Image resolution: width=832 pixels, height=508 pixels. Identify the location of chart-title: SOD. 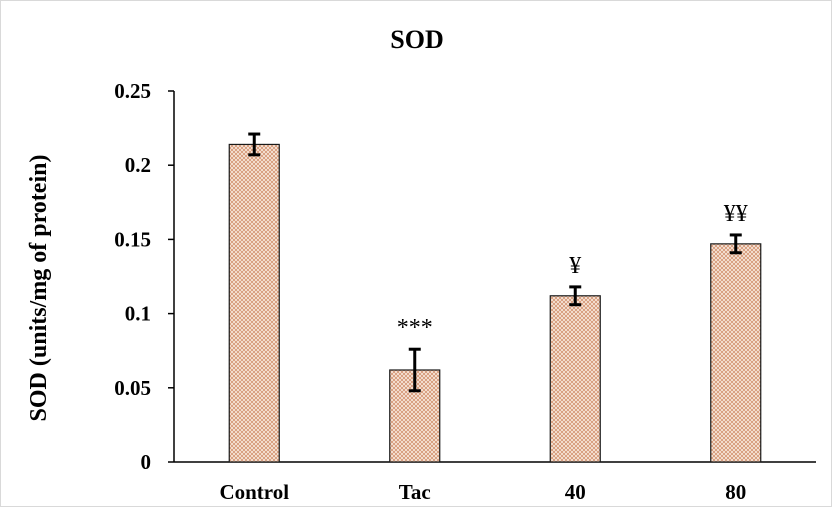
(416, 39).